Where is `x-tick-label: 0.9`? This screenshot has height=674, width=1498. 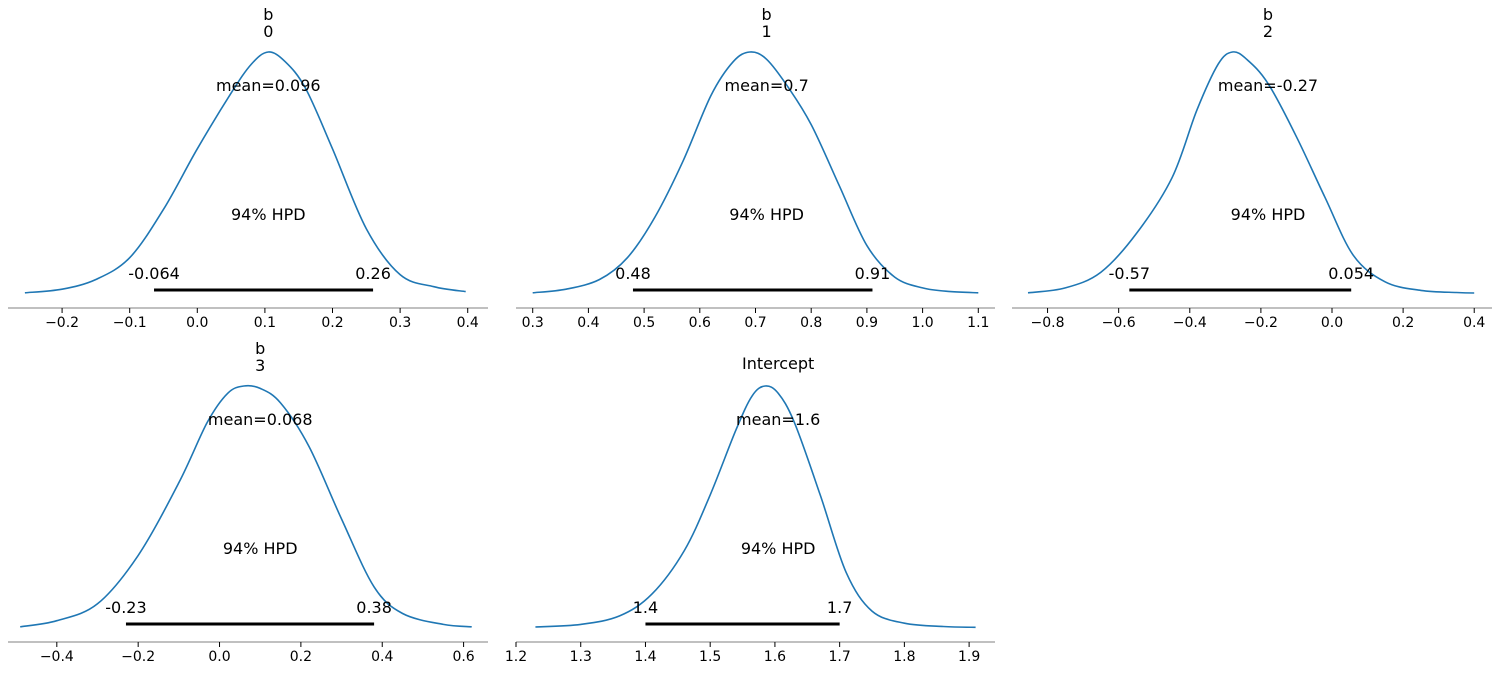
x-tick-label: 0.9 is located at coordinates (867, 323).